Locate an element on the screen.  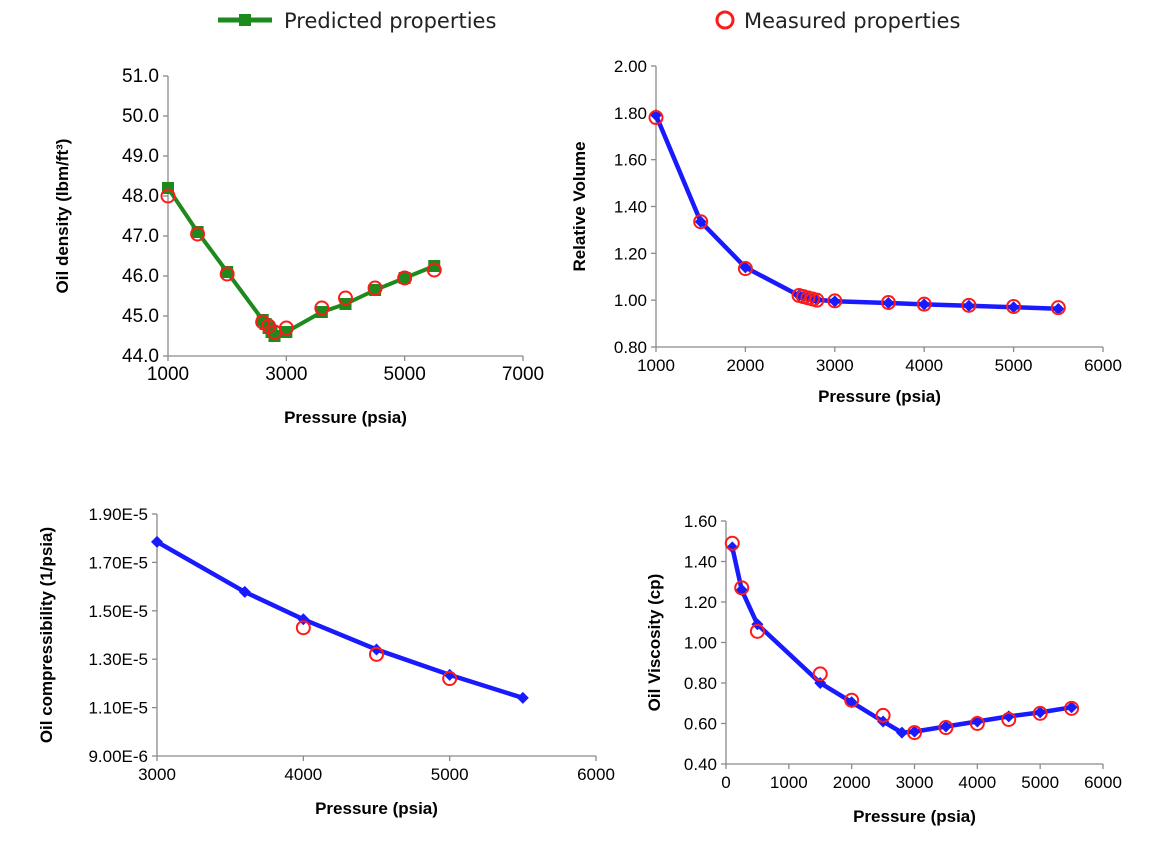
y-tick-label: 1.80 is located at coordinates (630, 113).